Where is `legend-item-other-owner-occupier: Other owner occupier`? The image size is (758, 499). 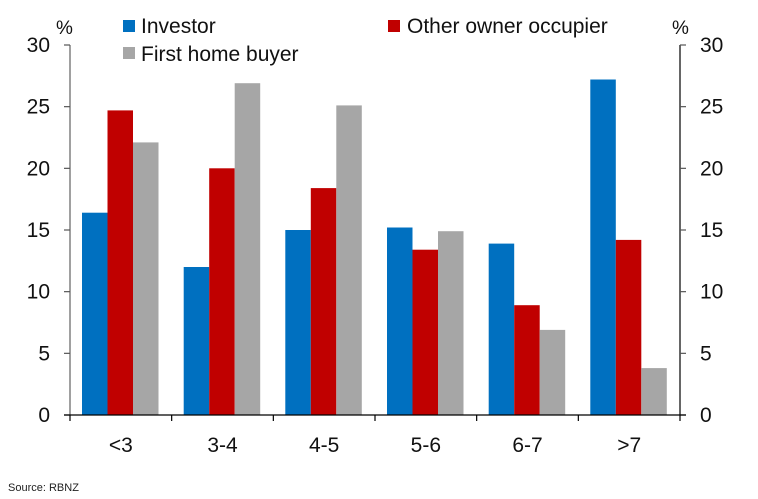
legend-item-other-owner-occupier: Other owner occupier is located at coordinates (498, 26).